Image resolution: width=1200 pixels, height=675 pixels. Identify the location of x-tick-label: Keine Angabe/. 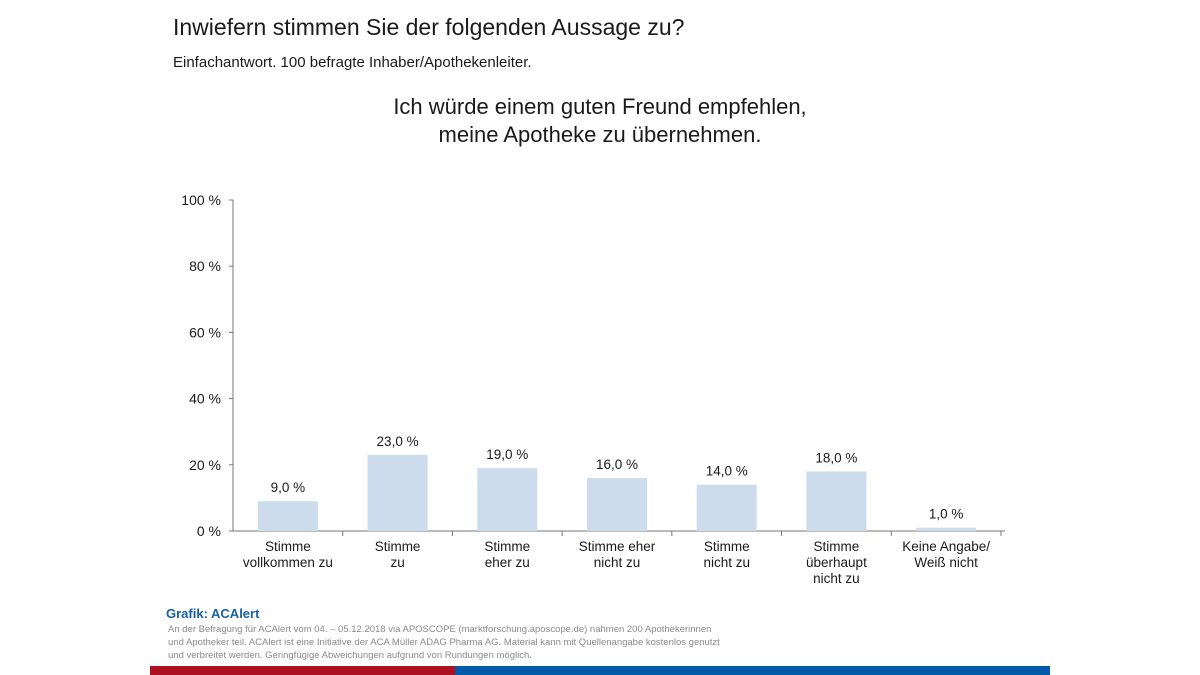
(946, 546).